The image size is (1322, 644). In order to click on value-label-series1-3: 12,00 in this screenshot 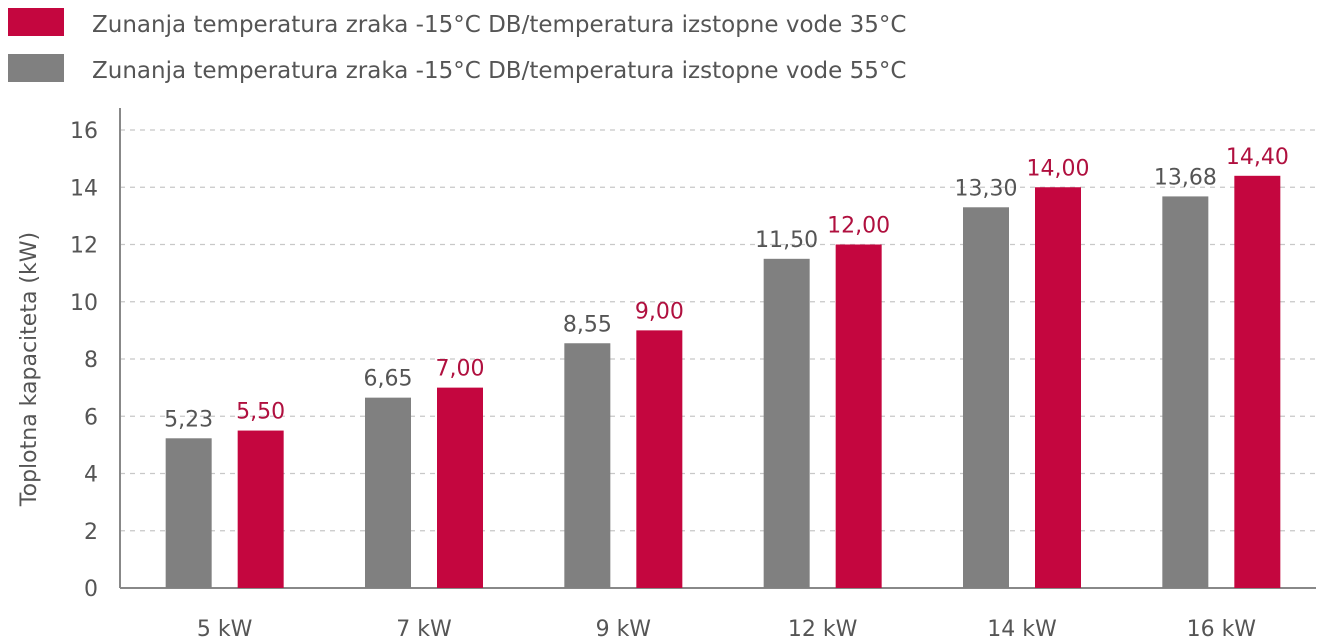, I will do `click(858, 226)`.